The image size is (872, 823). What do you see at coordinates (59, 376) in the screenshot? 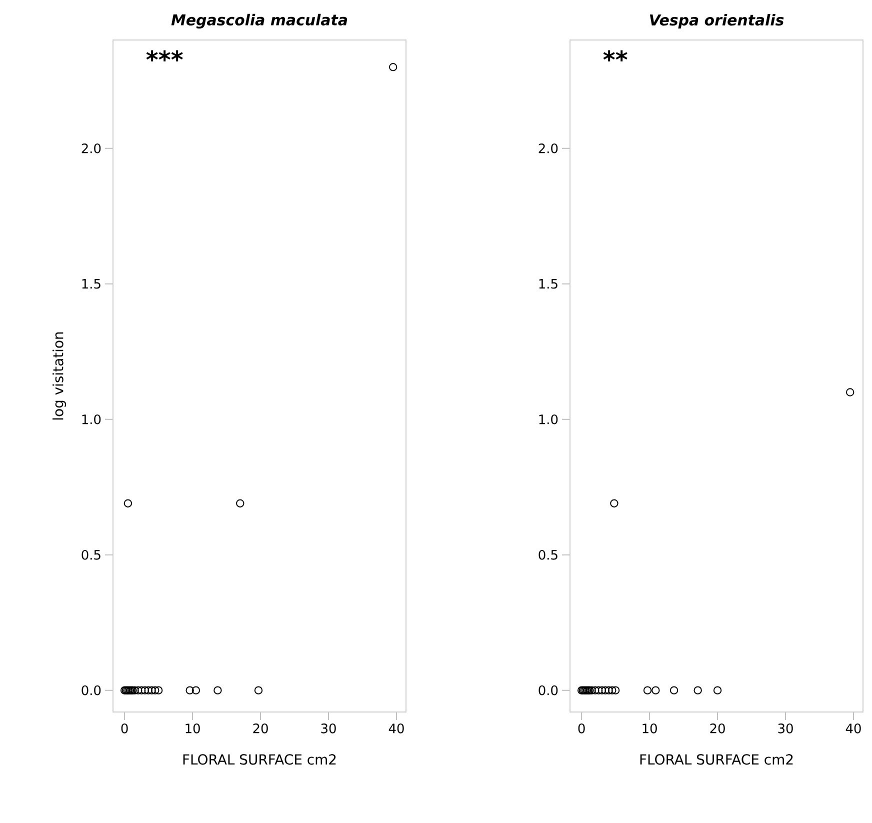
I see `y-axis-title: log visitation` at bounding box center [59, 376].